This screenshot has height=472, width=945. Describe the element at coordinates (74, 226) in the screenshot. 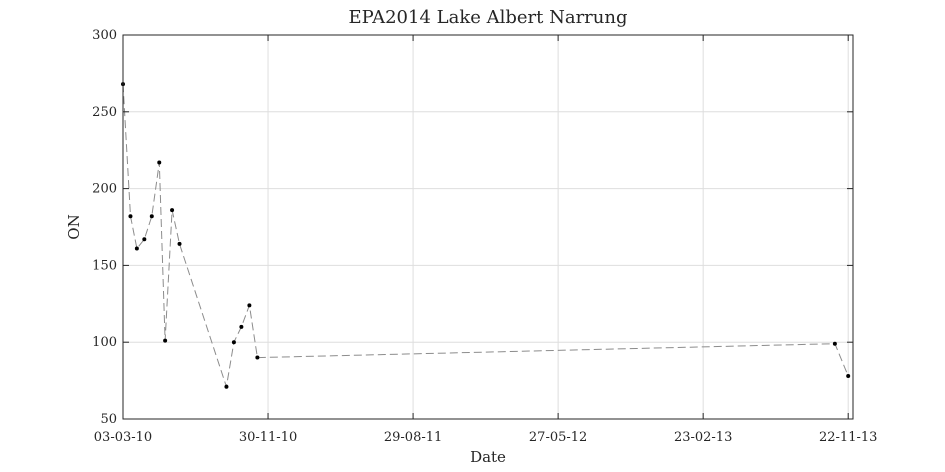

I see `y-axis-label: ON` at that location.